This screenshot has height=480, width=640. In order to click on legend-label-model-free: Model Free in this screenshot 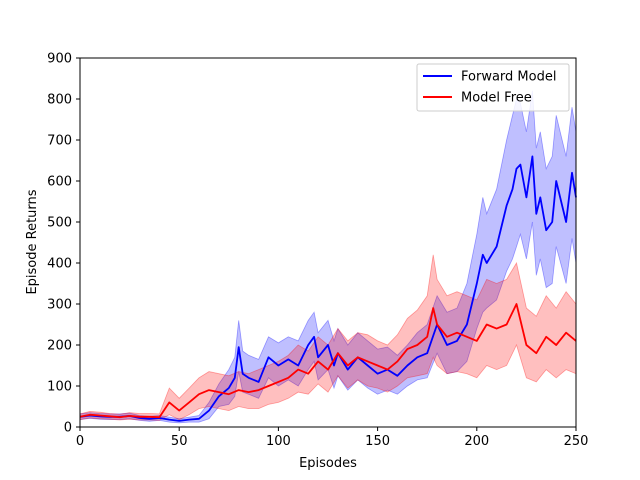, I will do `click(496, 98)`.